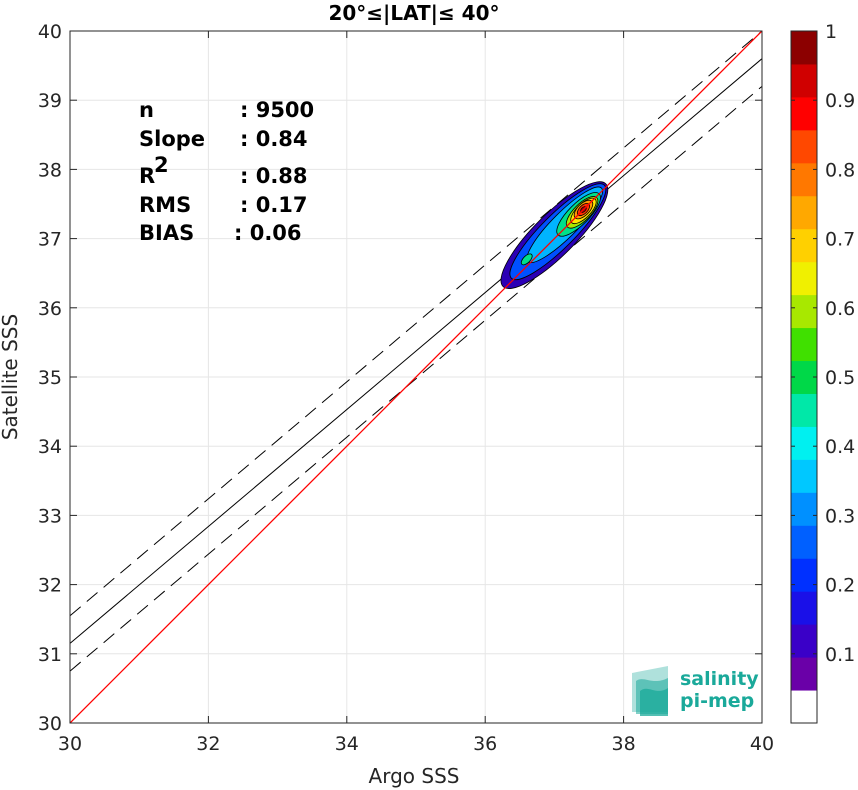 Image resolution: width=858 pixels, height=790 pixels. I want to click on salinity-waves-logo-icon, so click(650, 691).